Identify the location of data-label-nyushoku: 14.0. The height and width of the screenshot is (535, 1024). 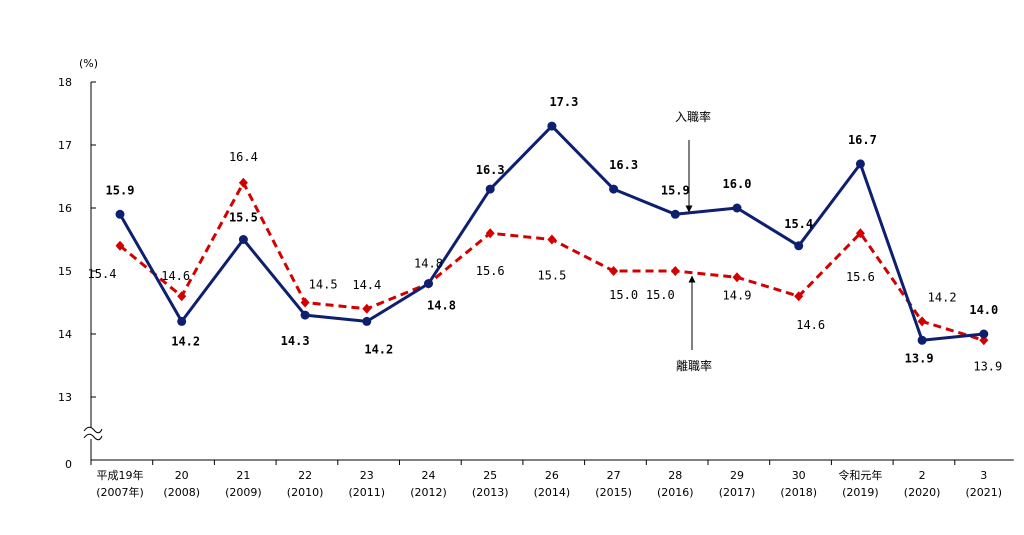
(983, 310).